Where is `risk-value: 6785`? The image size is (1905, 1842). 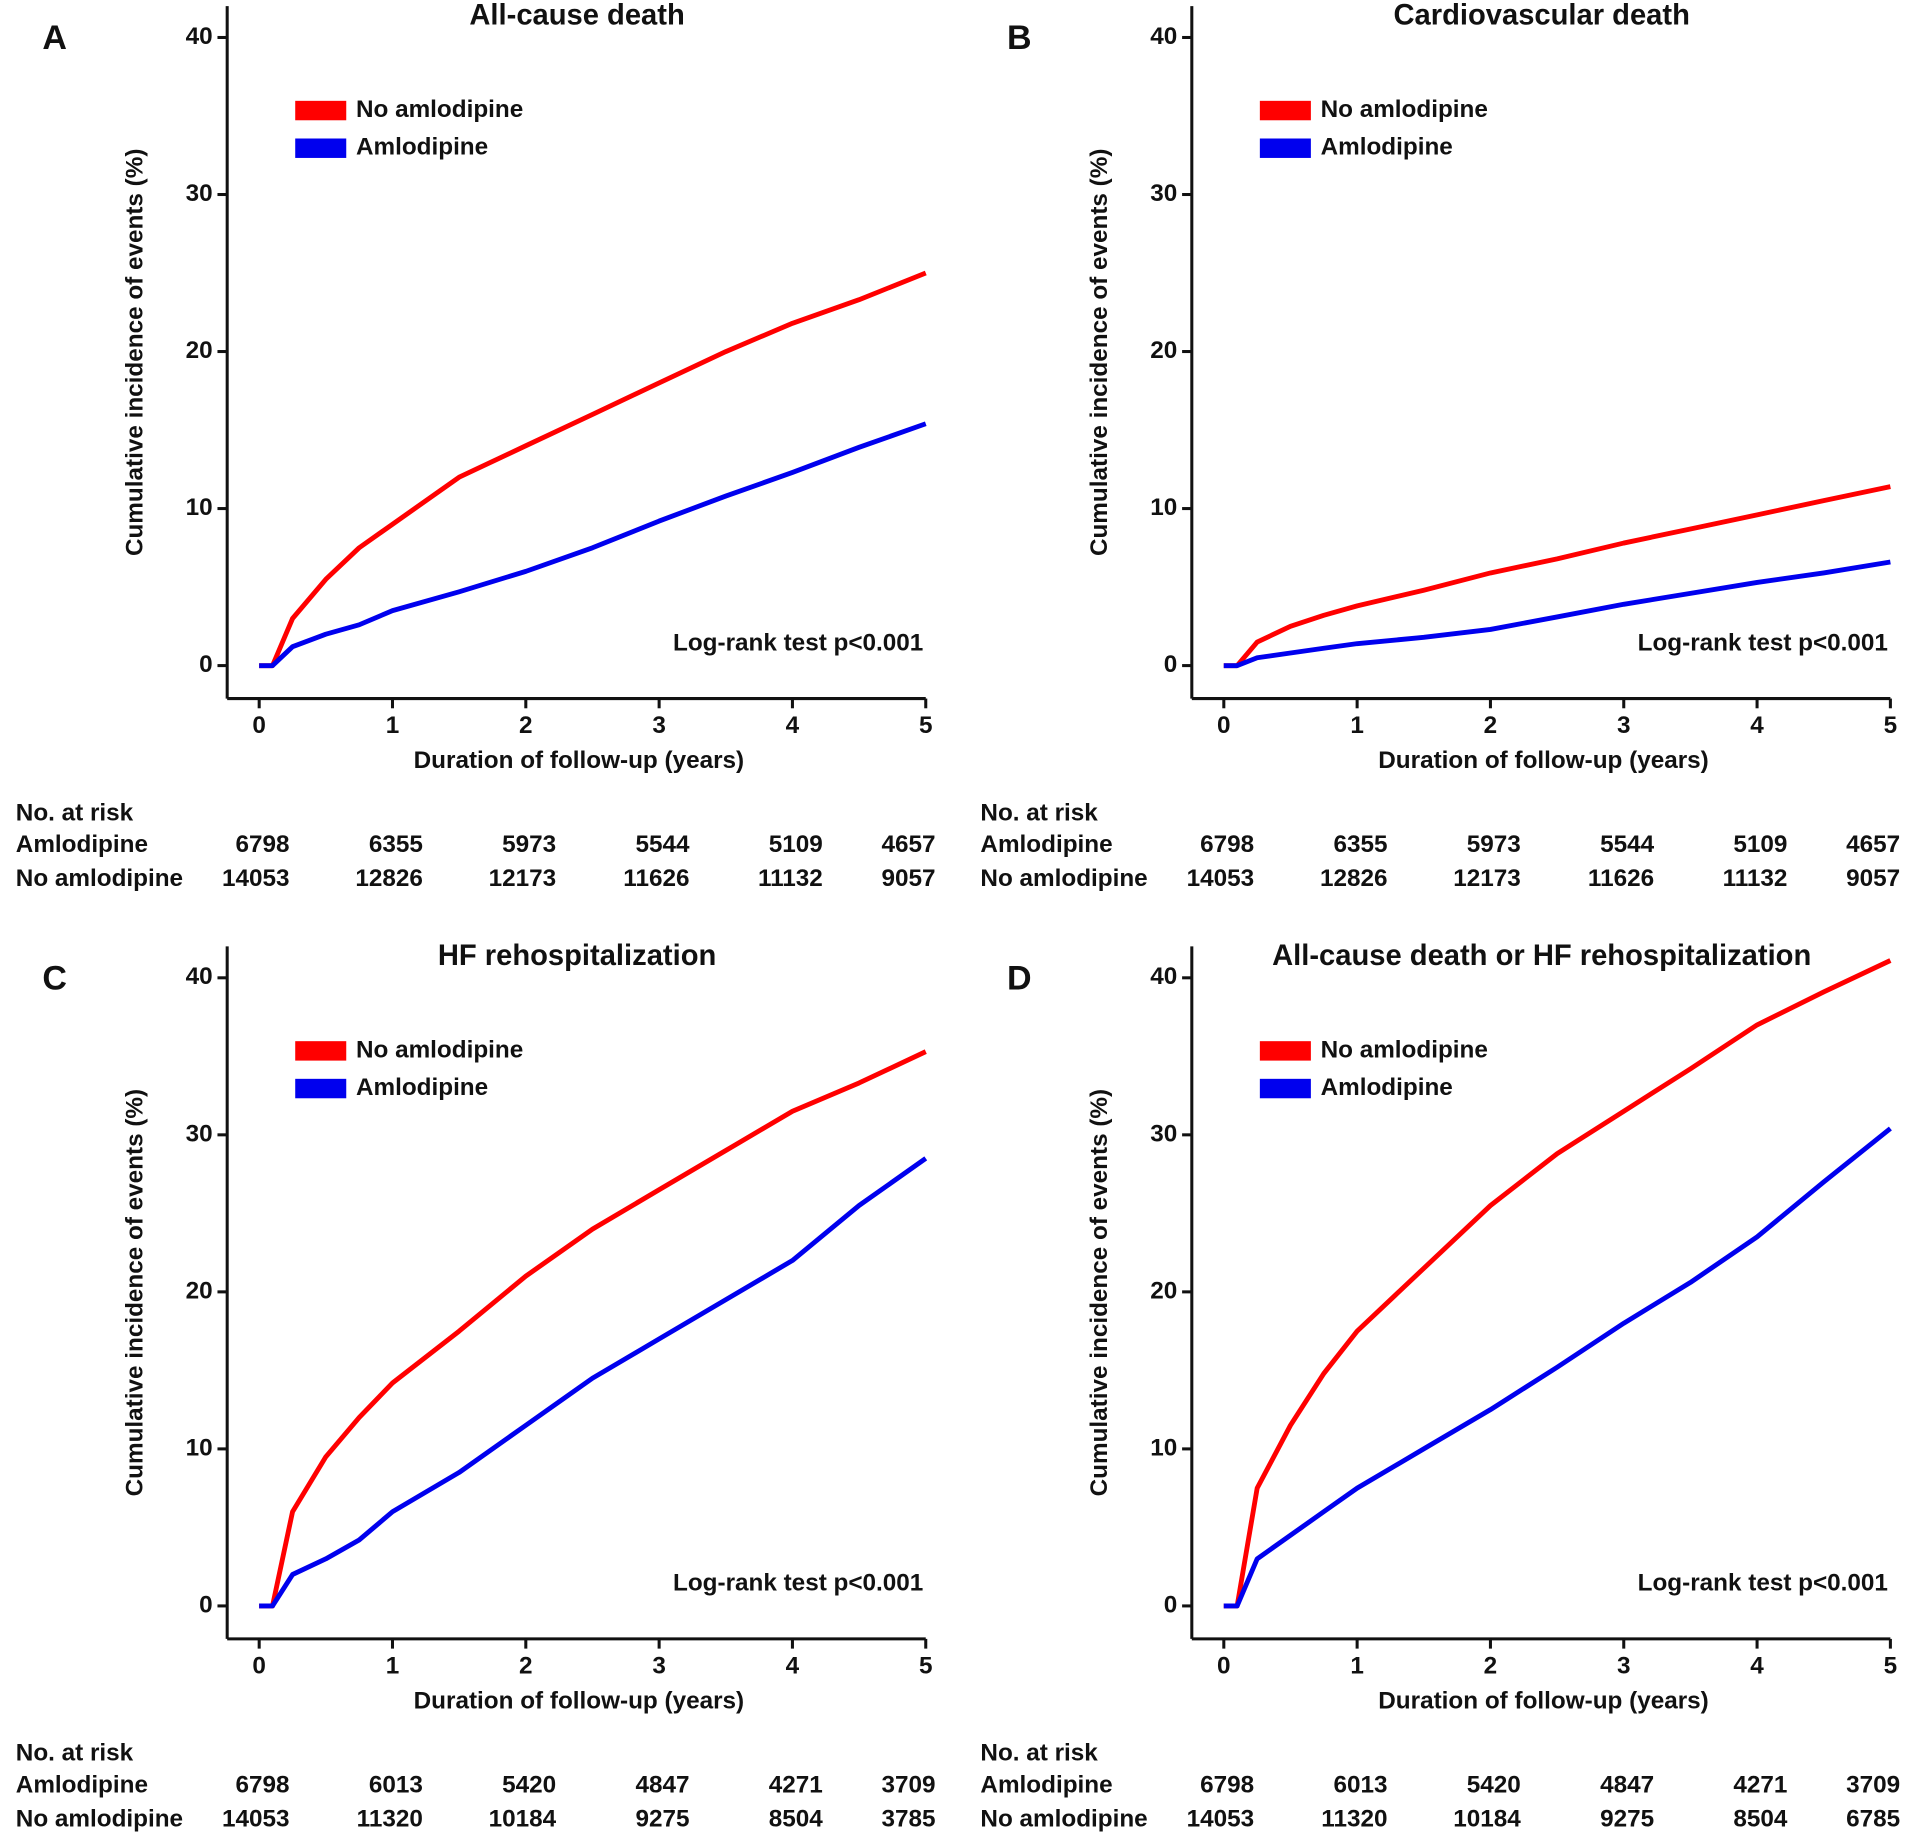 risk-value: 6785 is located at coordinates (1873, 1818).